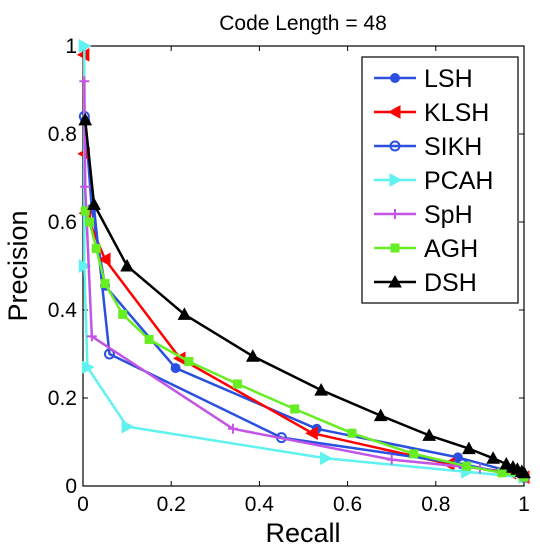  Describe the element at coordinates (175, 368) in the screenshot. I see `data-point-lsh` at that location.